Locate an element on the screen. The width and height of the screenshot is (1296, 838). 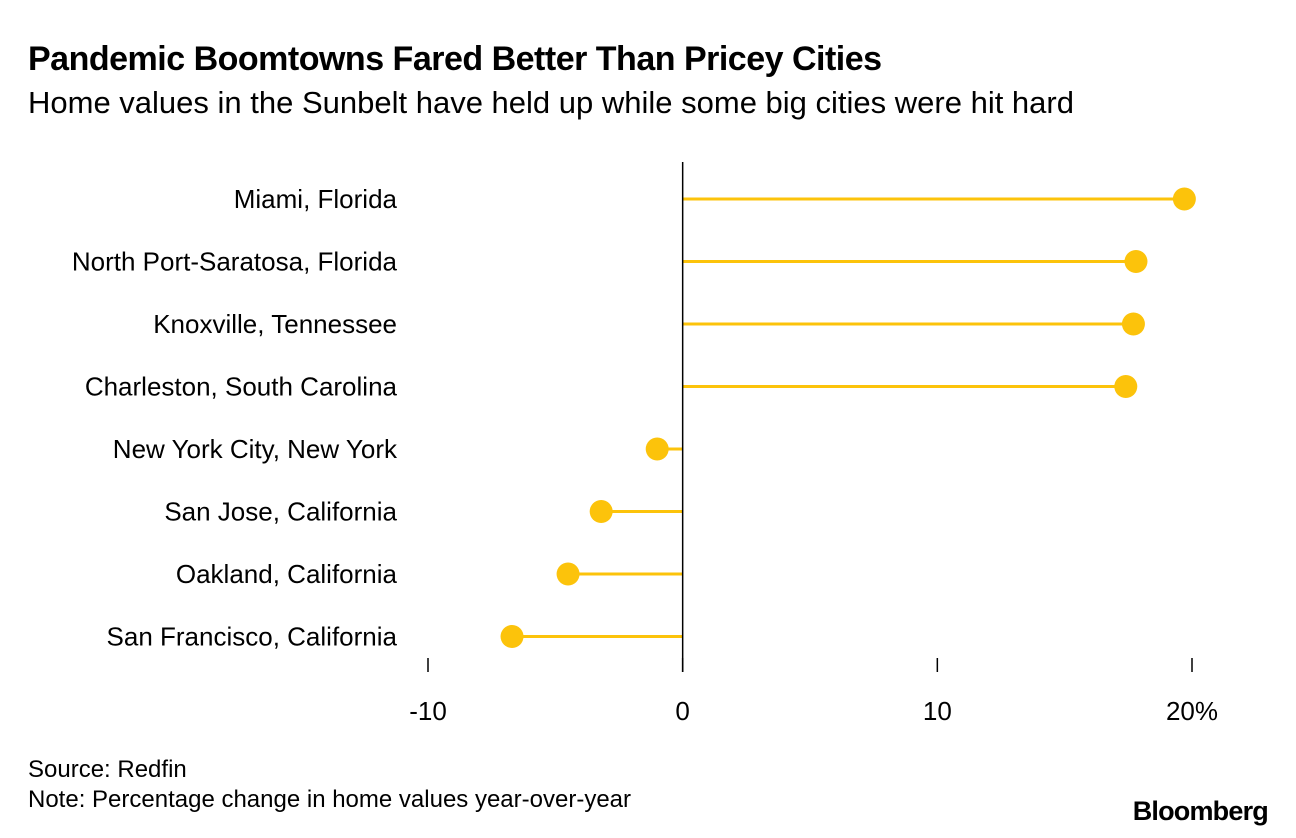
category-label: Oakland, California is located at coordinates (287, 574).